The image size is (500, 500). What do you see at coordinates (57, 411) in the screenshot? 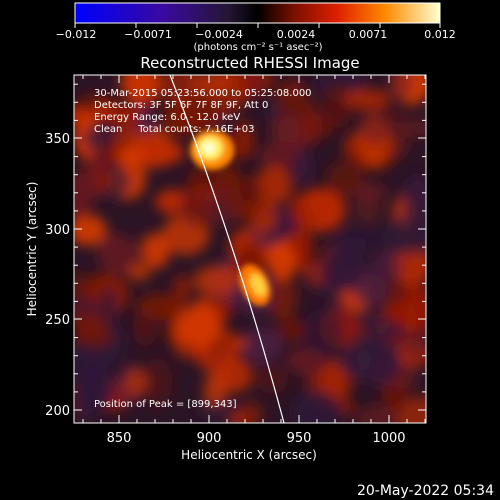
I see `y-tick-label: 200` at bounding box center [57, 411].